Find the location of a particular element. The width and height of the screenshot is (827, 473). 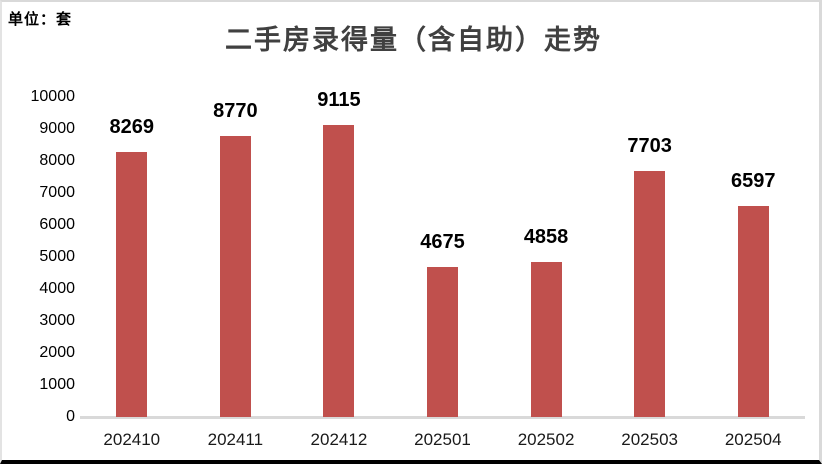

chart-title: 二手房录得量（含自助）走势 is located at coordinates (413, 40).